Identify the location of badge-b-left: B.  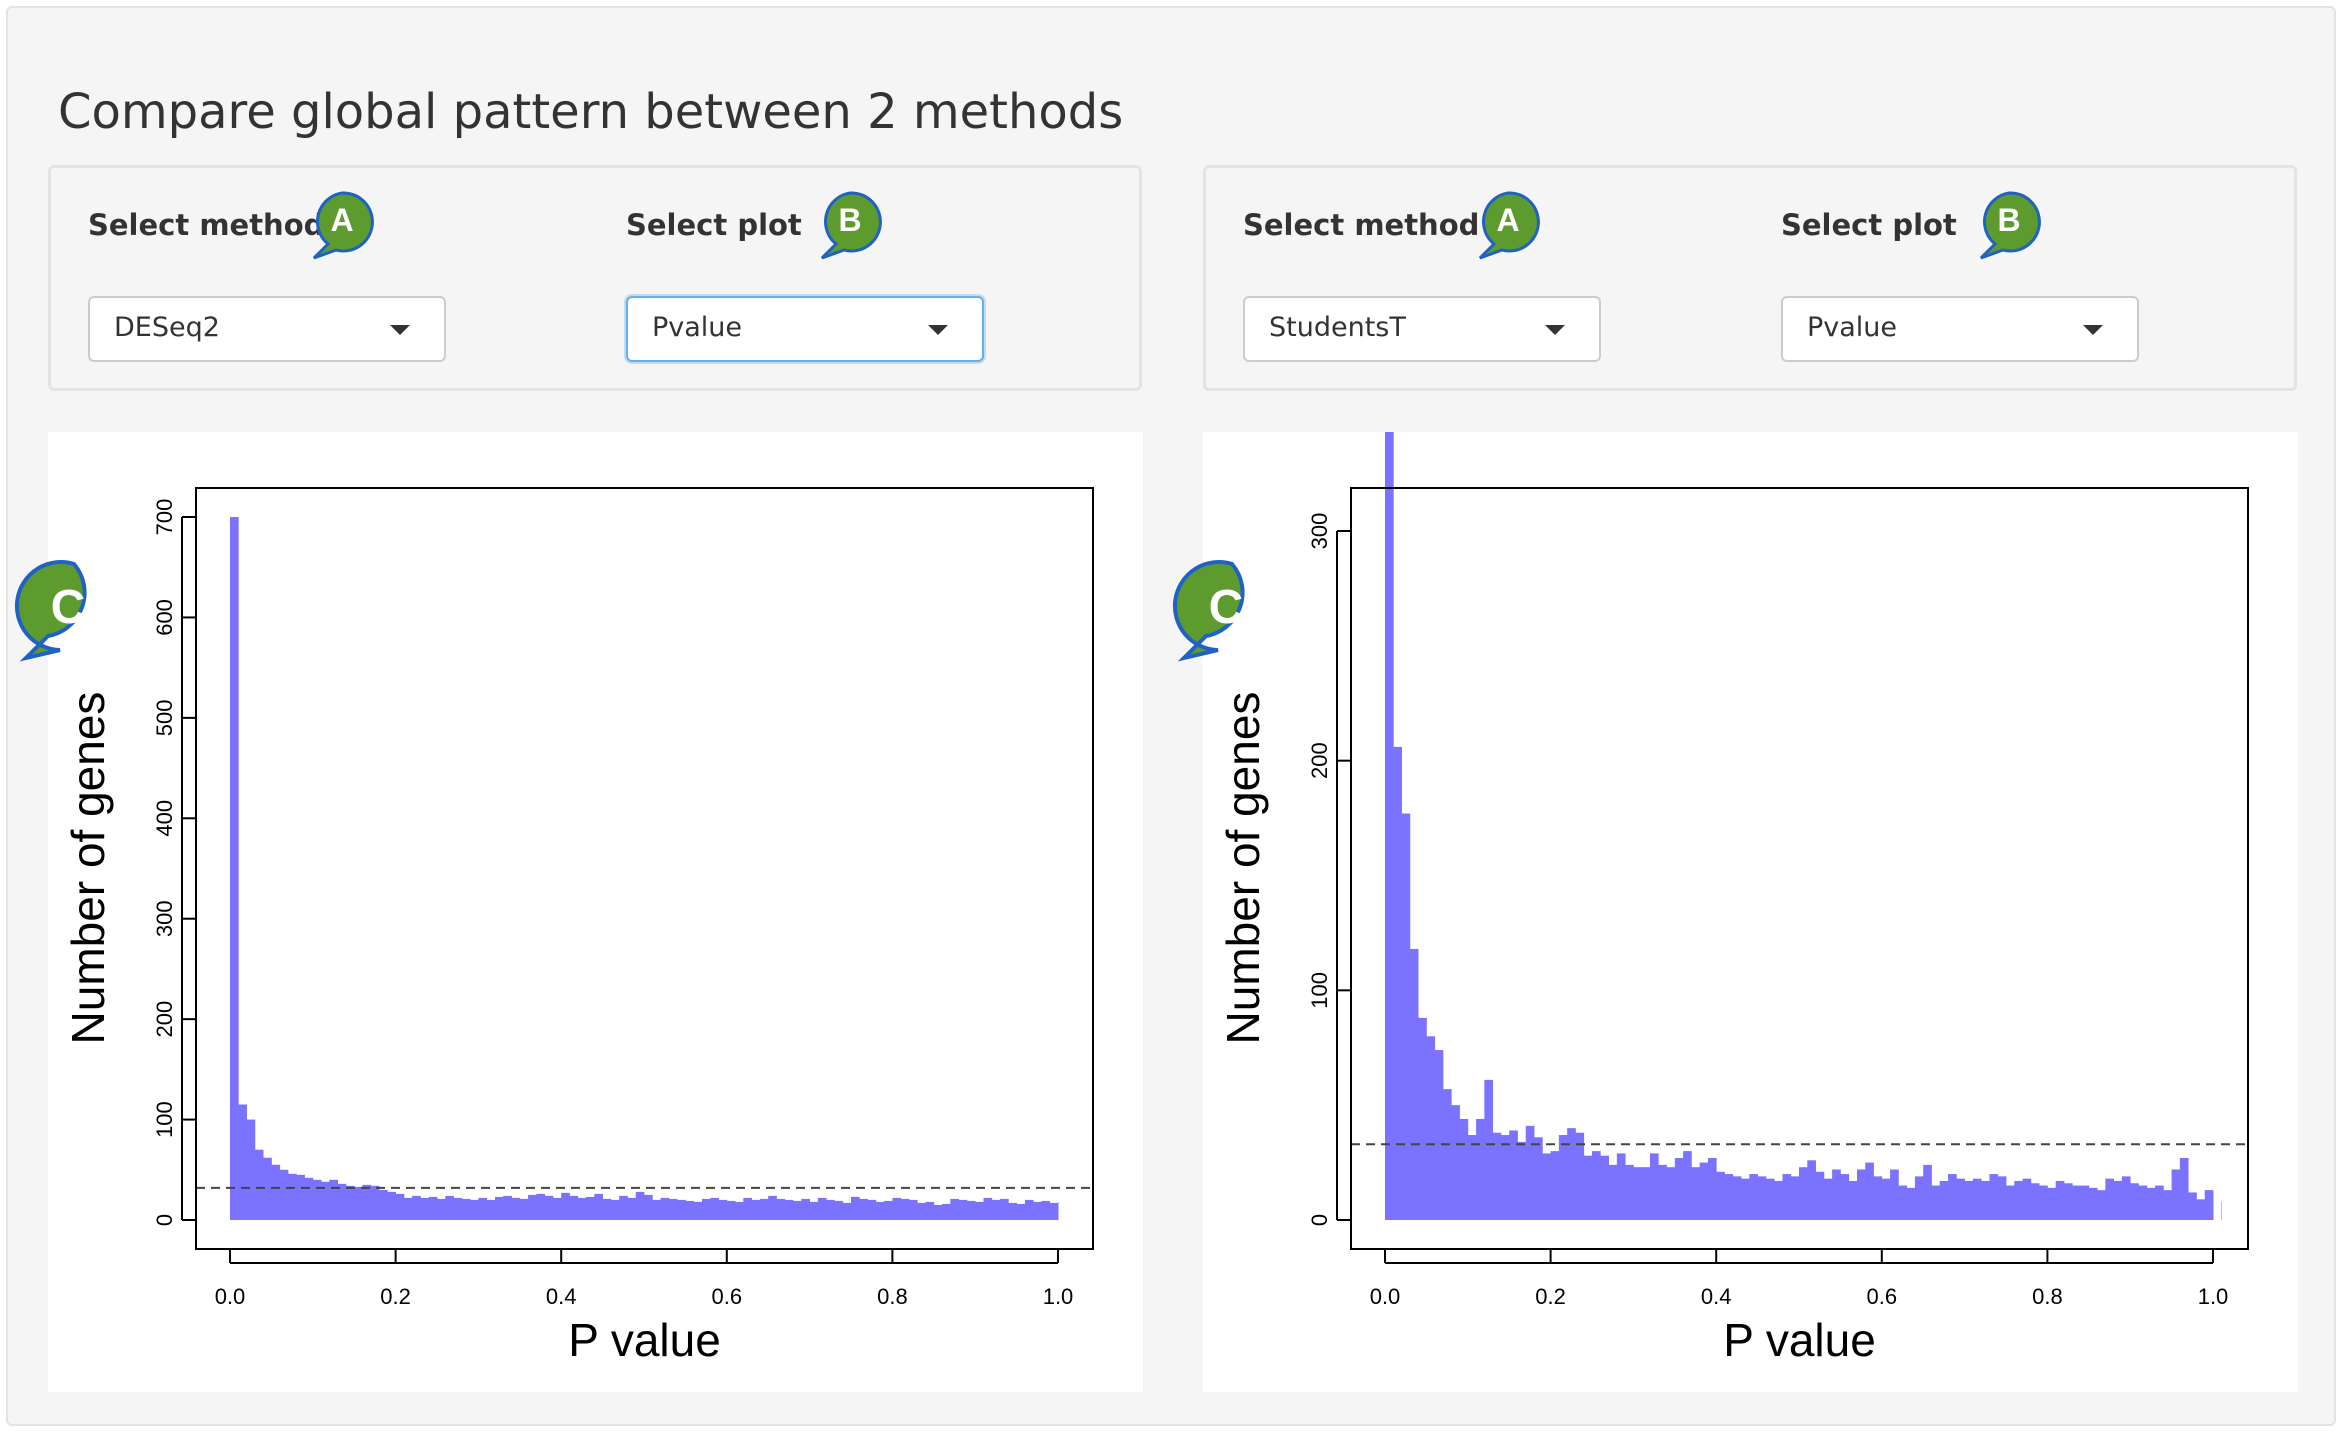
(850, 225).